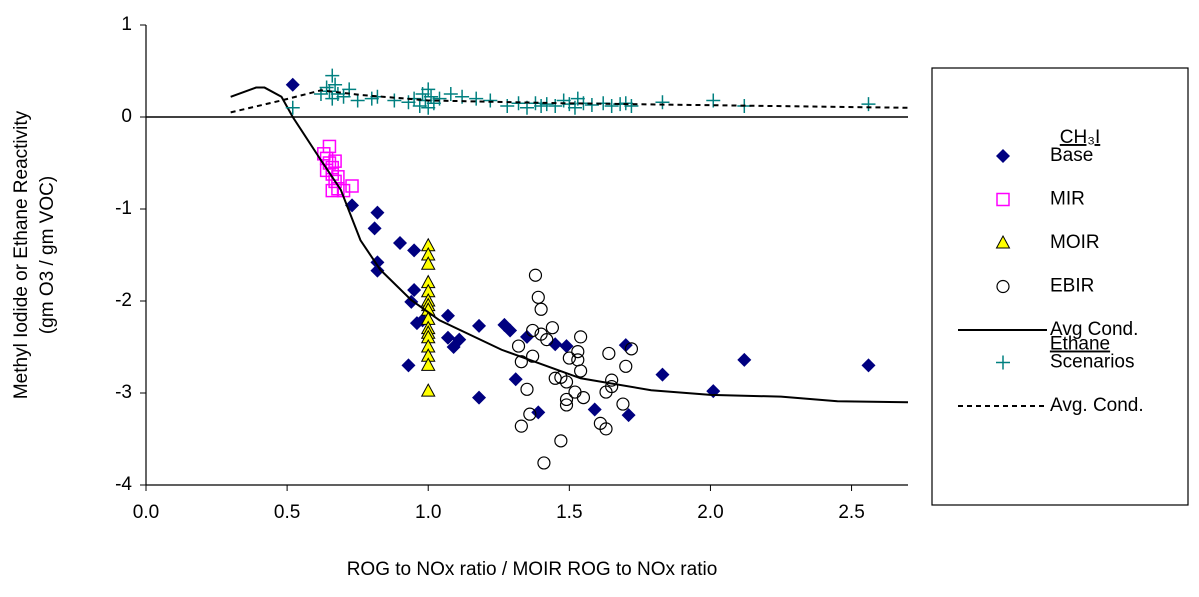 Image resolution: width=1199 pixels, height=597 pixels. Describe the element at coordinates (1097, 405) in the screenshot. I see `legend-label: Avg. Cond.` at that location.